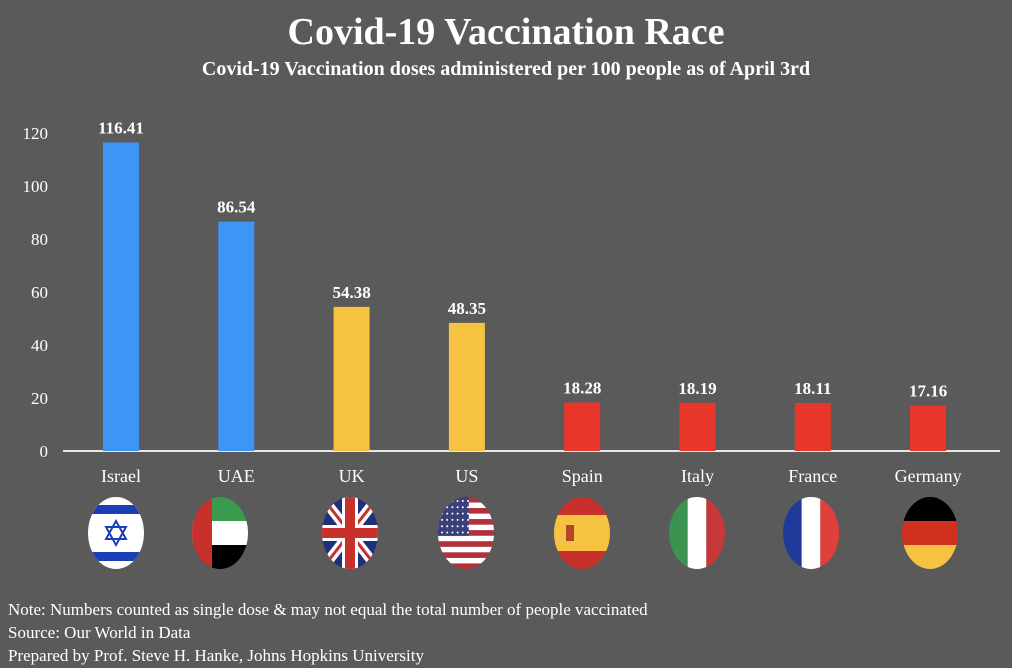 Image resolution: width=1012 pixels, height=668 pixels. What do you see at coordinates (39, 345) in the screenshot?
I see `y-tick-label: 40` at bounding box center [39, 345].